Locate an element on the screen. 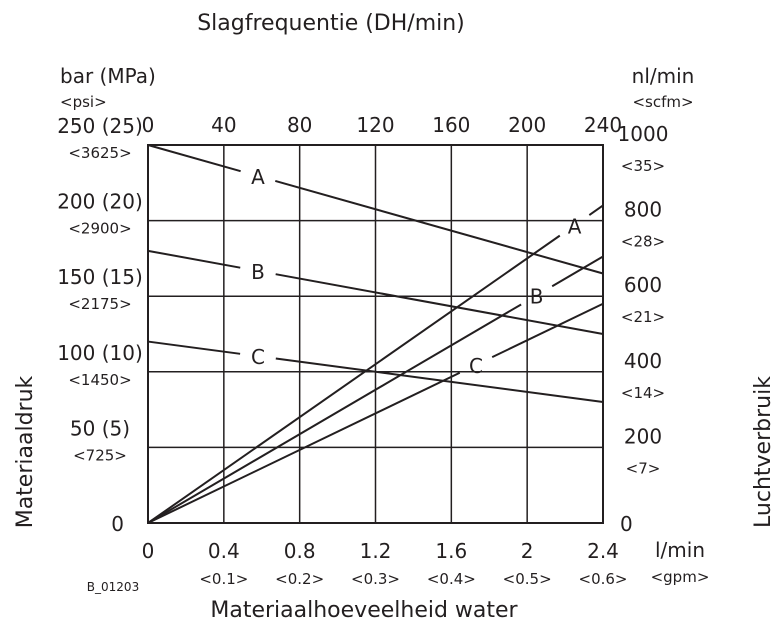 The image size is (771, 627). x-tick-label: 1.6 is located at coordinates (451, 551).